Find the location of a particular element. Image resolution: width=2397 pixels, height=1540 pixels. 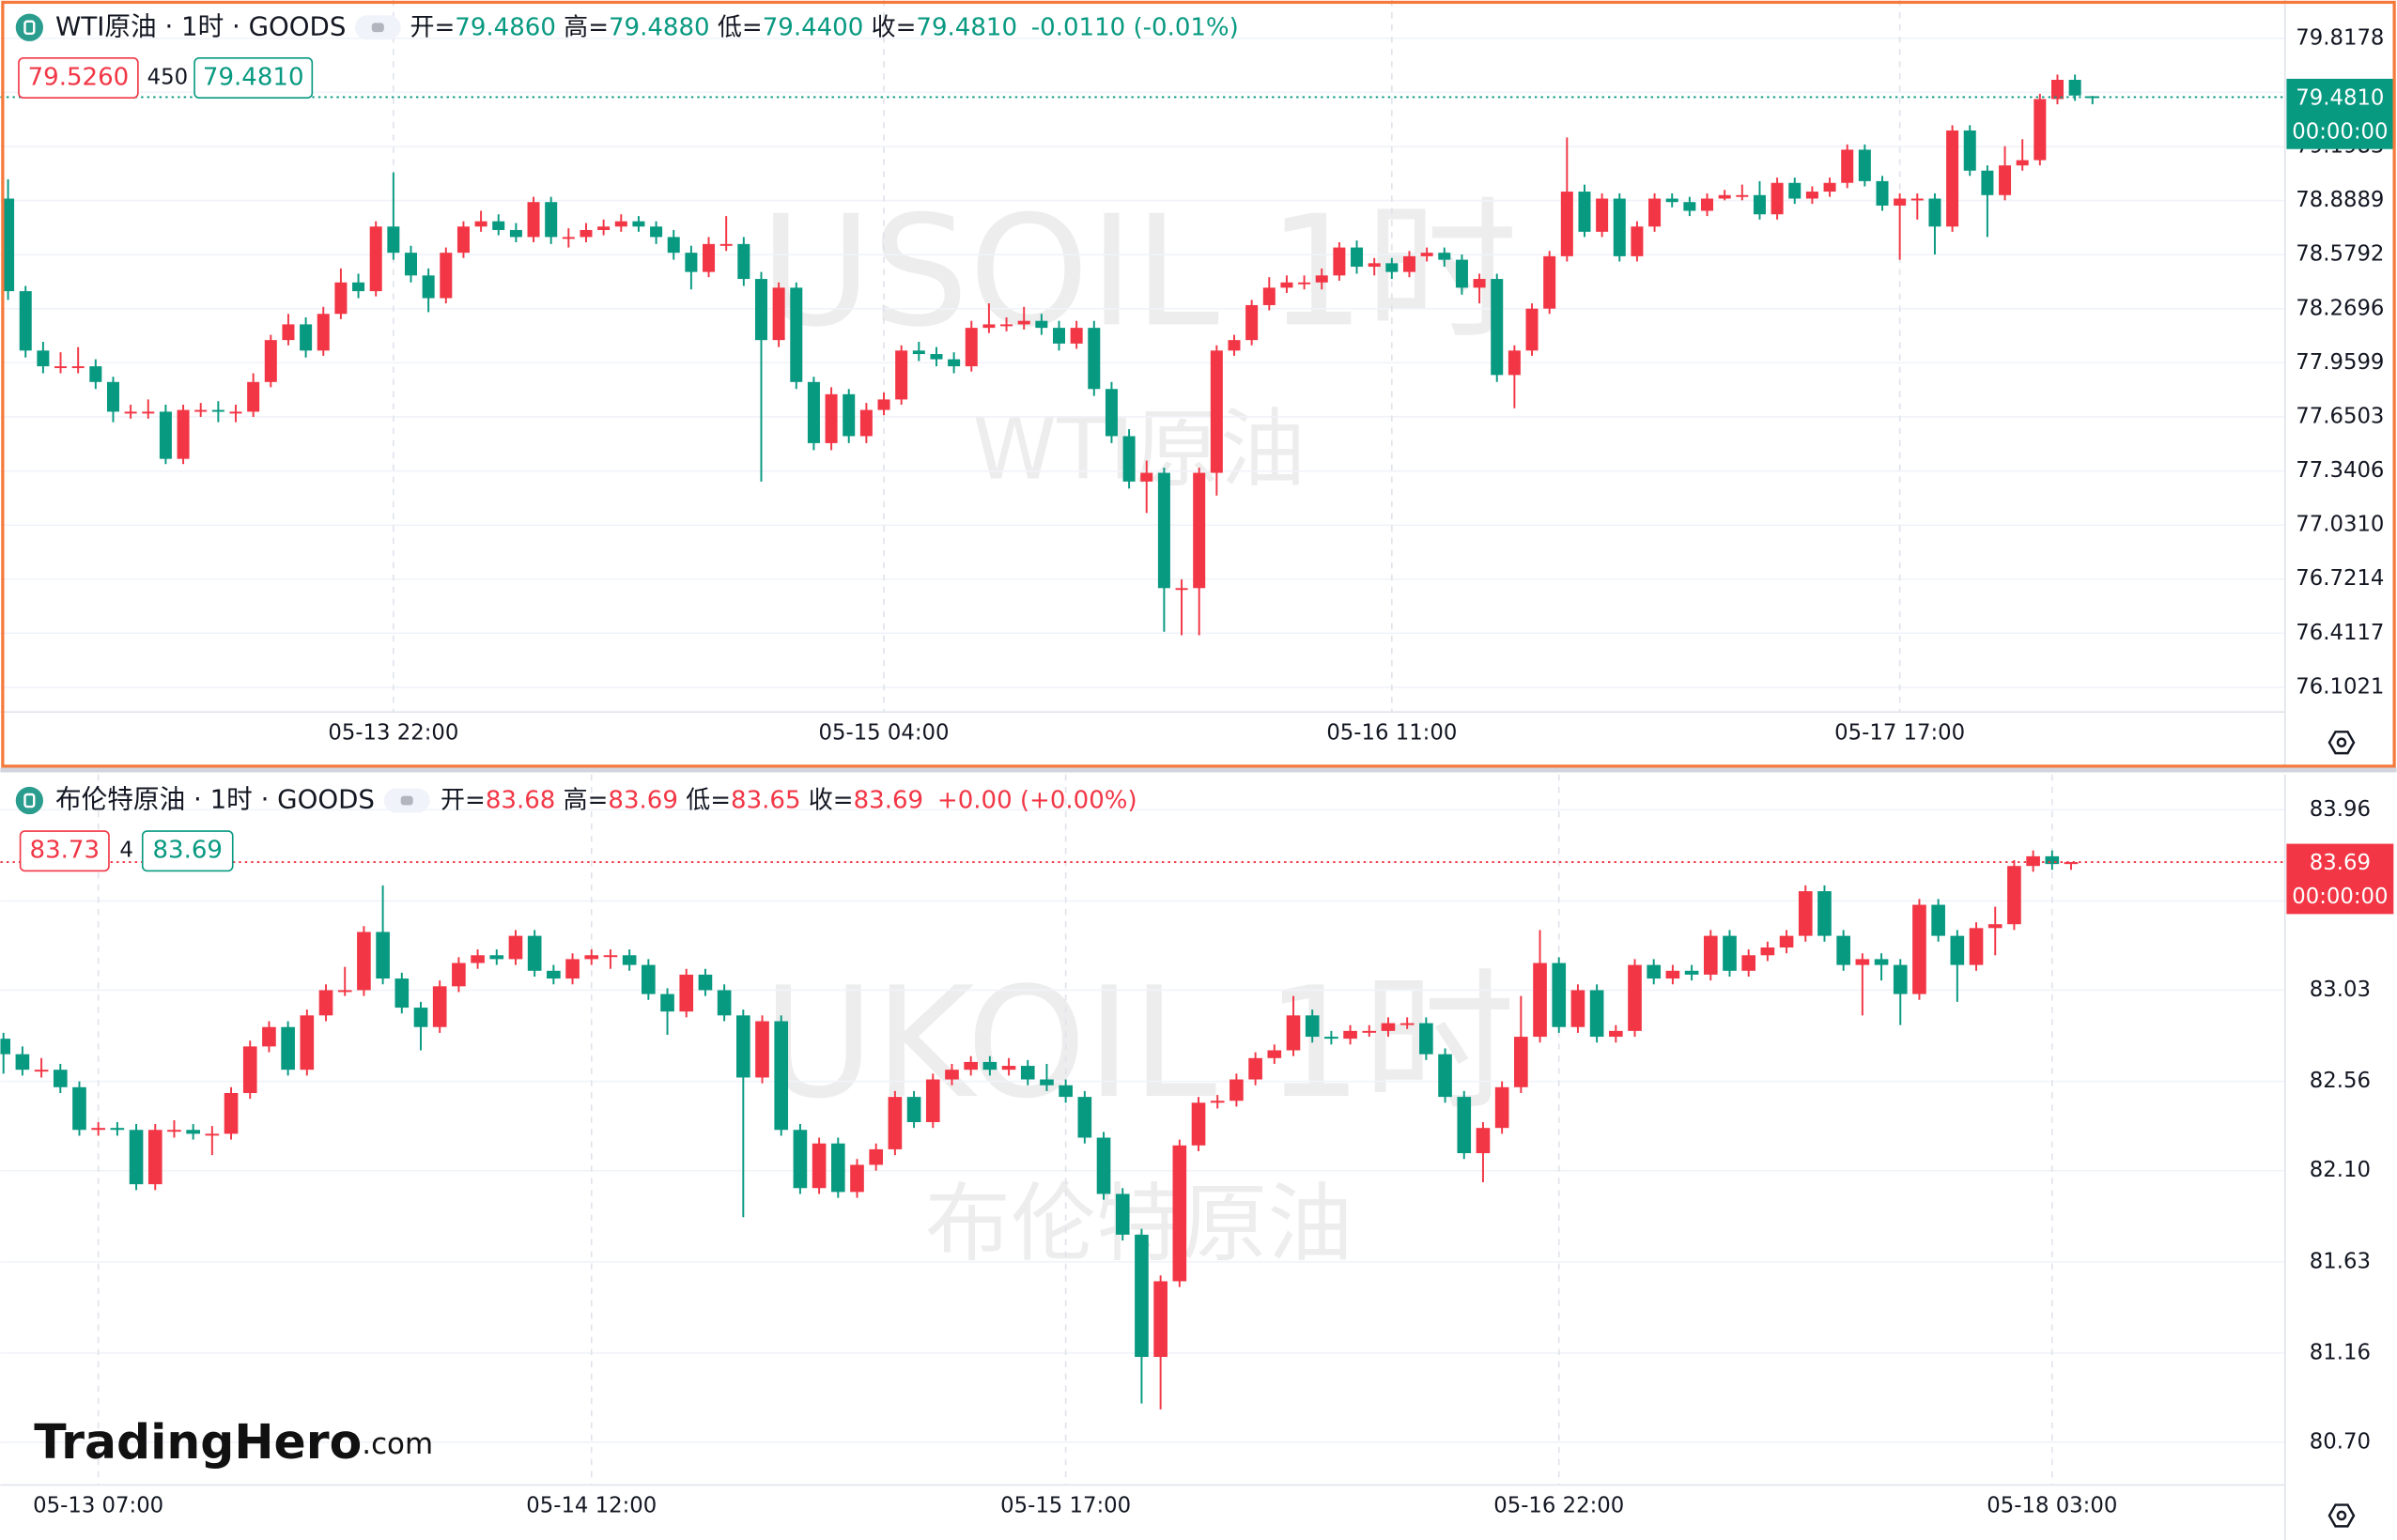

bid-price: 79.5260 is located at coordinates (79, 77).